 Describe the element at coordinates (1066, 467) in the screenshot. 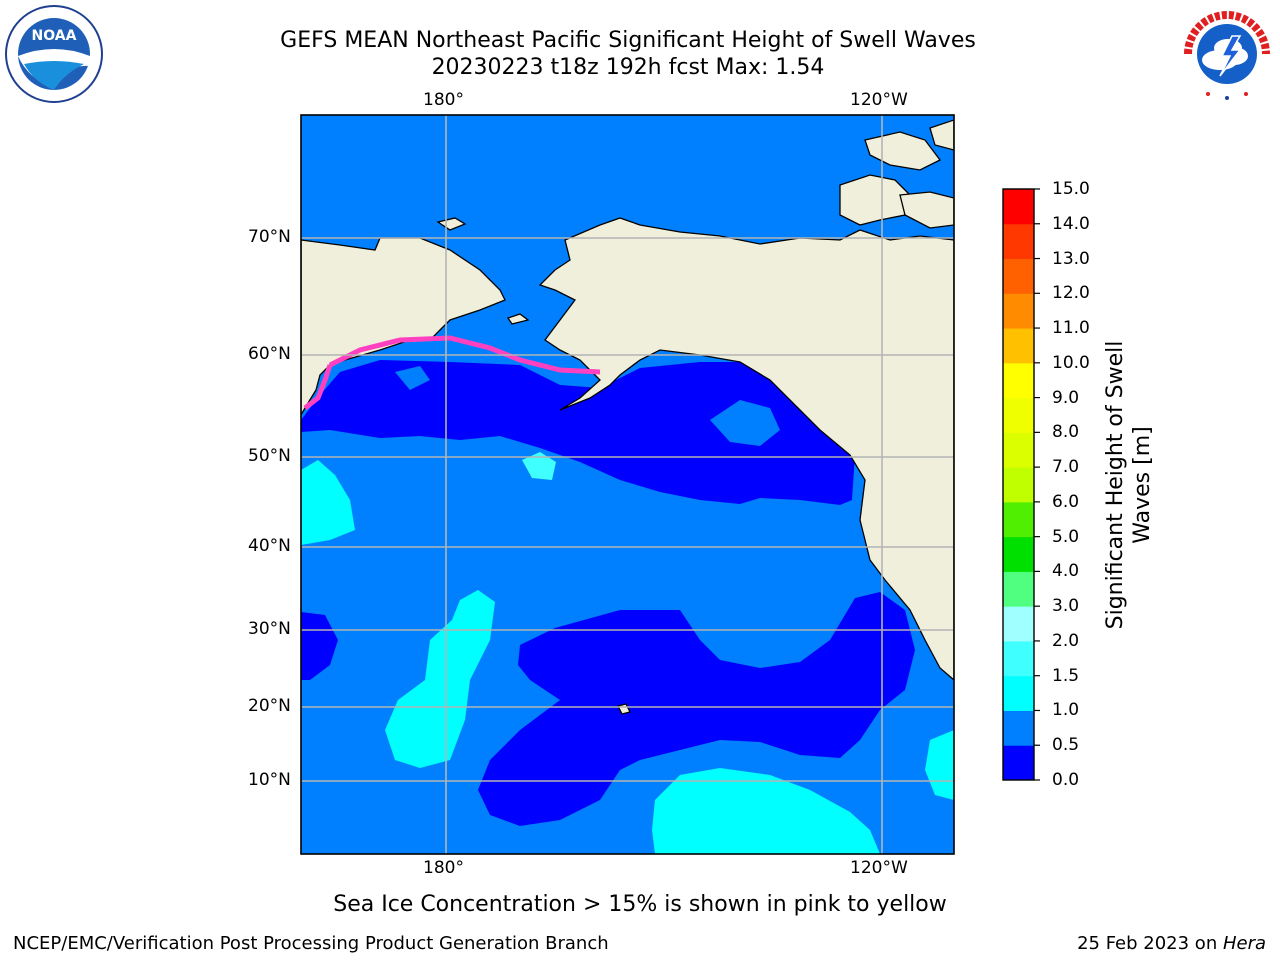

I see `colorbar-tick-label: 7.0` at that location.